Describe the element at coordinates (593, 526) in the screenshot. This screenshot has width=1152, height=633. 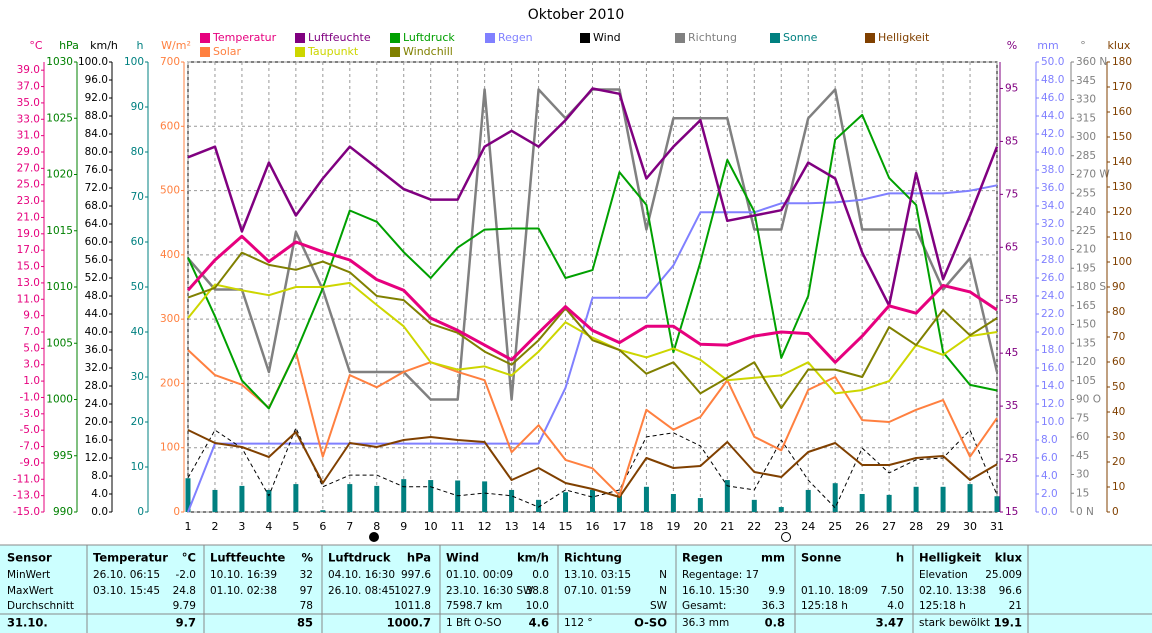
I see `x-tick-label: 16` at that location.